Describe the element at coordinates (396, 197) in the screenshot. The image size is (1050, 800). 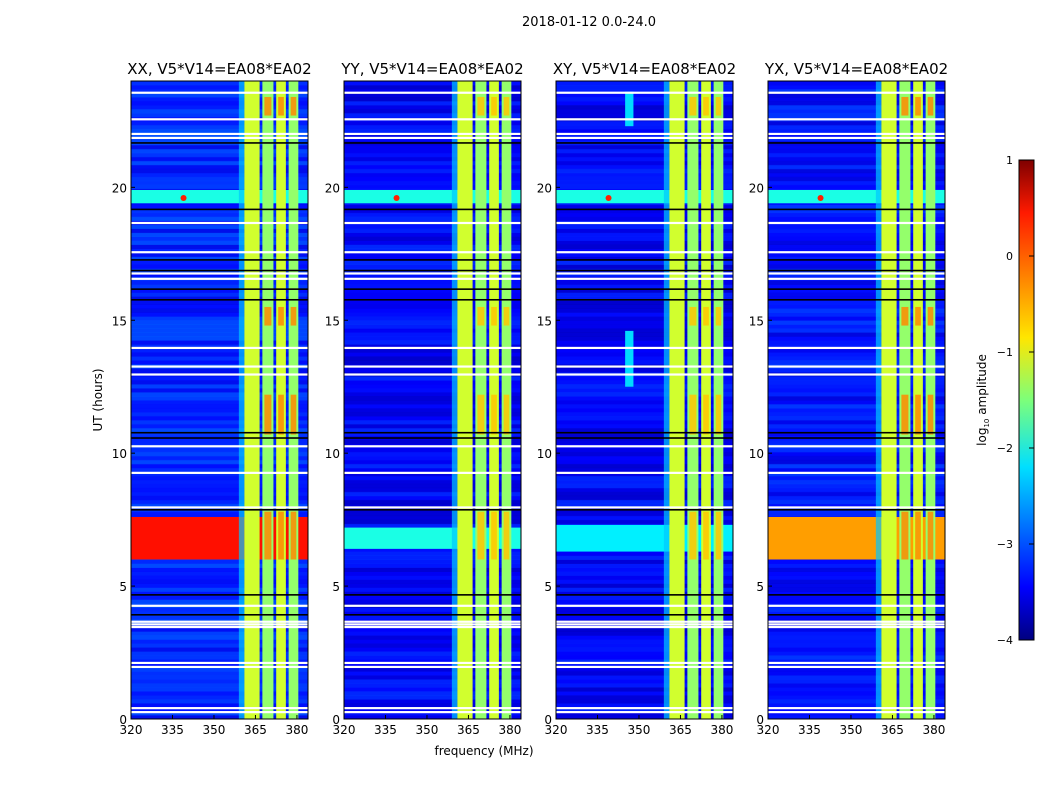
I see `rfi-spot` at that location.